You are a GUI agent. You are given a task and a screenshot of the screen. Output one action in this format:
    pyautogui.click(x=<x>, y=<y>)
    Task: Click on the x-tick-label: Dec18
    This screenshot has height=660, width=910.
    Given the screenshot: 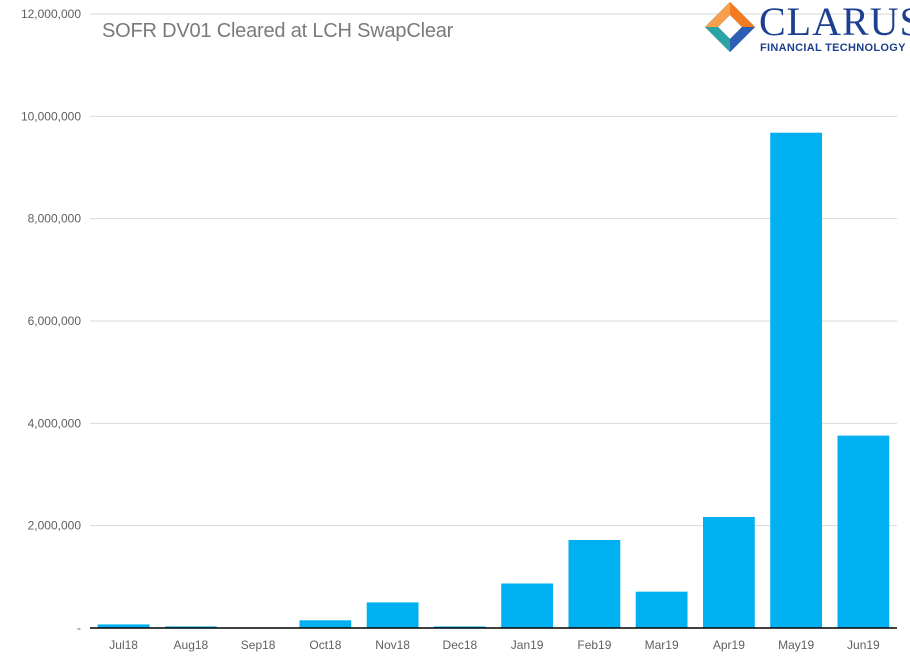 What is the action you would take?
    pyautogui.click(x=460, y=645)
    